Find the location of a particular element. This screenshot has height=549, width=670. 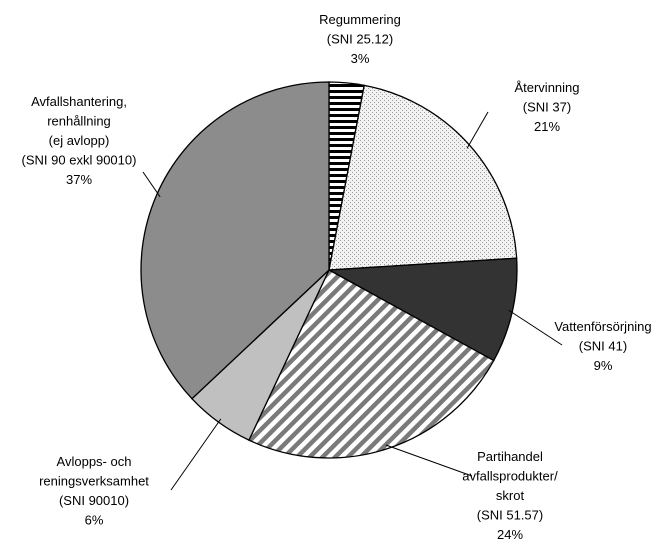

slice-label-regummering: Regummering (SNI 25.12) 3% is located at coordinates (360, 39).